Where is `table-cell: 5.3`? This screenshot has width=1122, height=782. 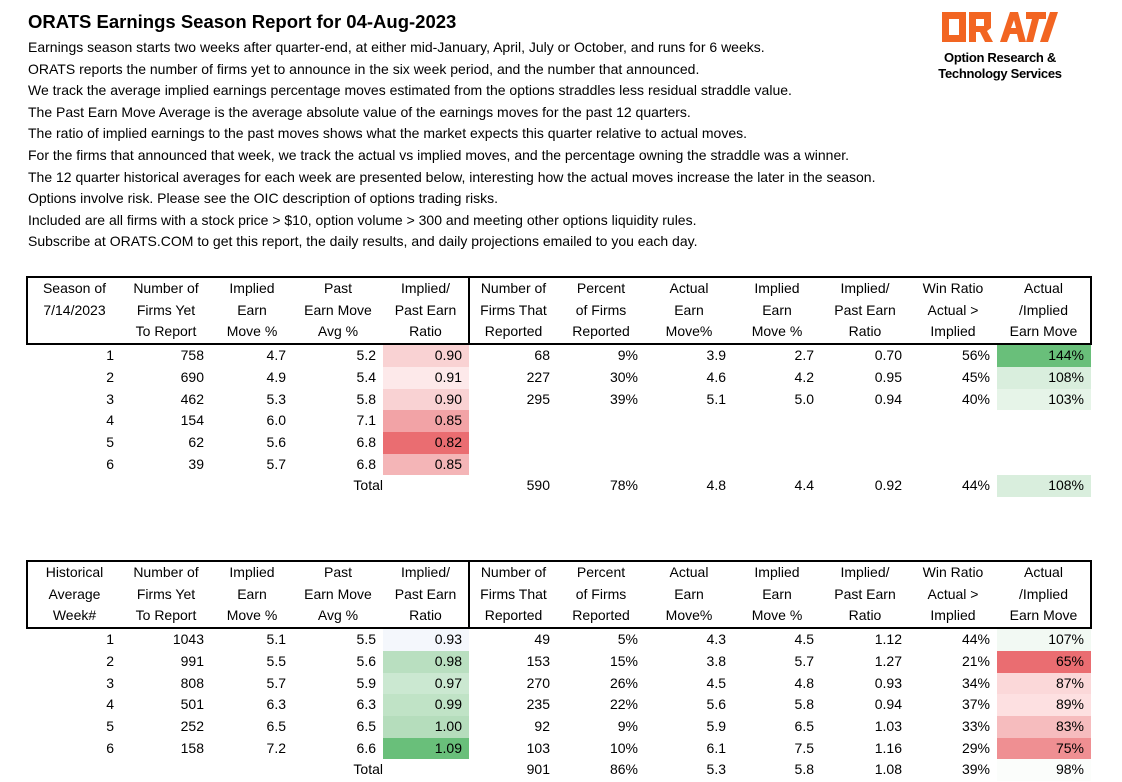
table-cell: 5.3 is located at coordinates (276, 398).